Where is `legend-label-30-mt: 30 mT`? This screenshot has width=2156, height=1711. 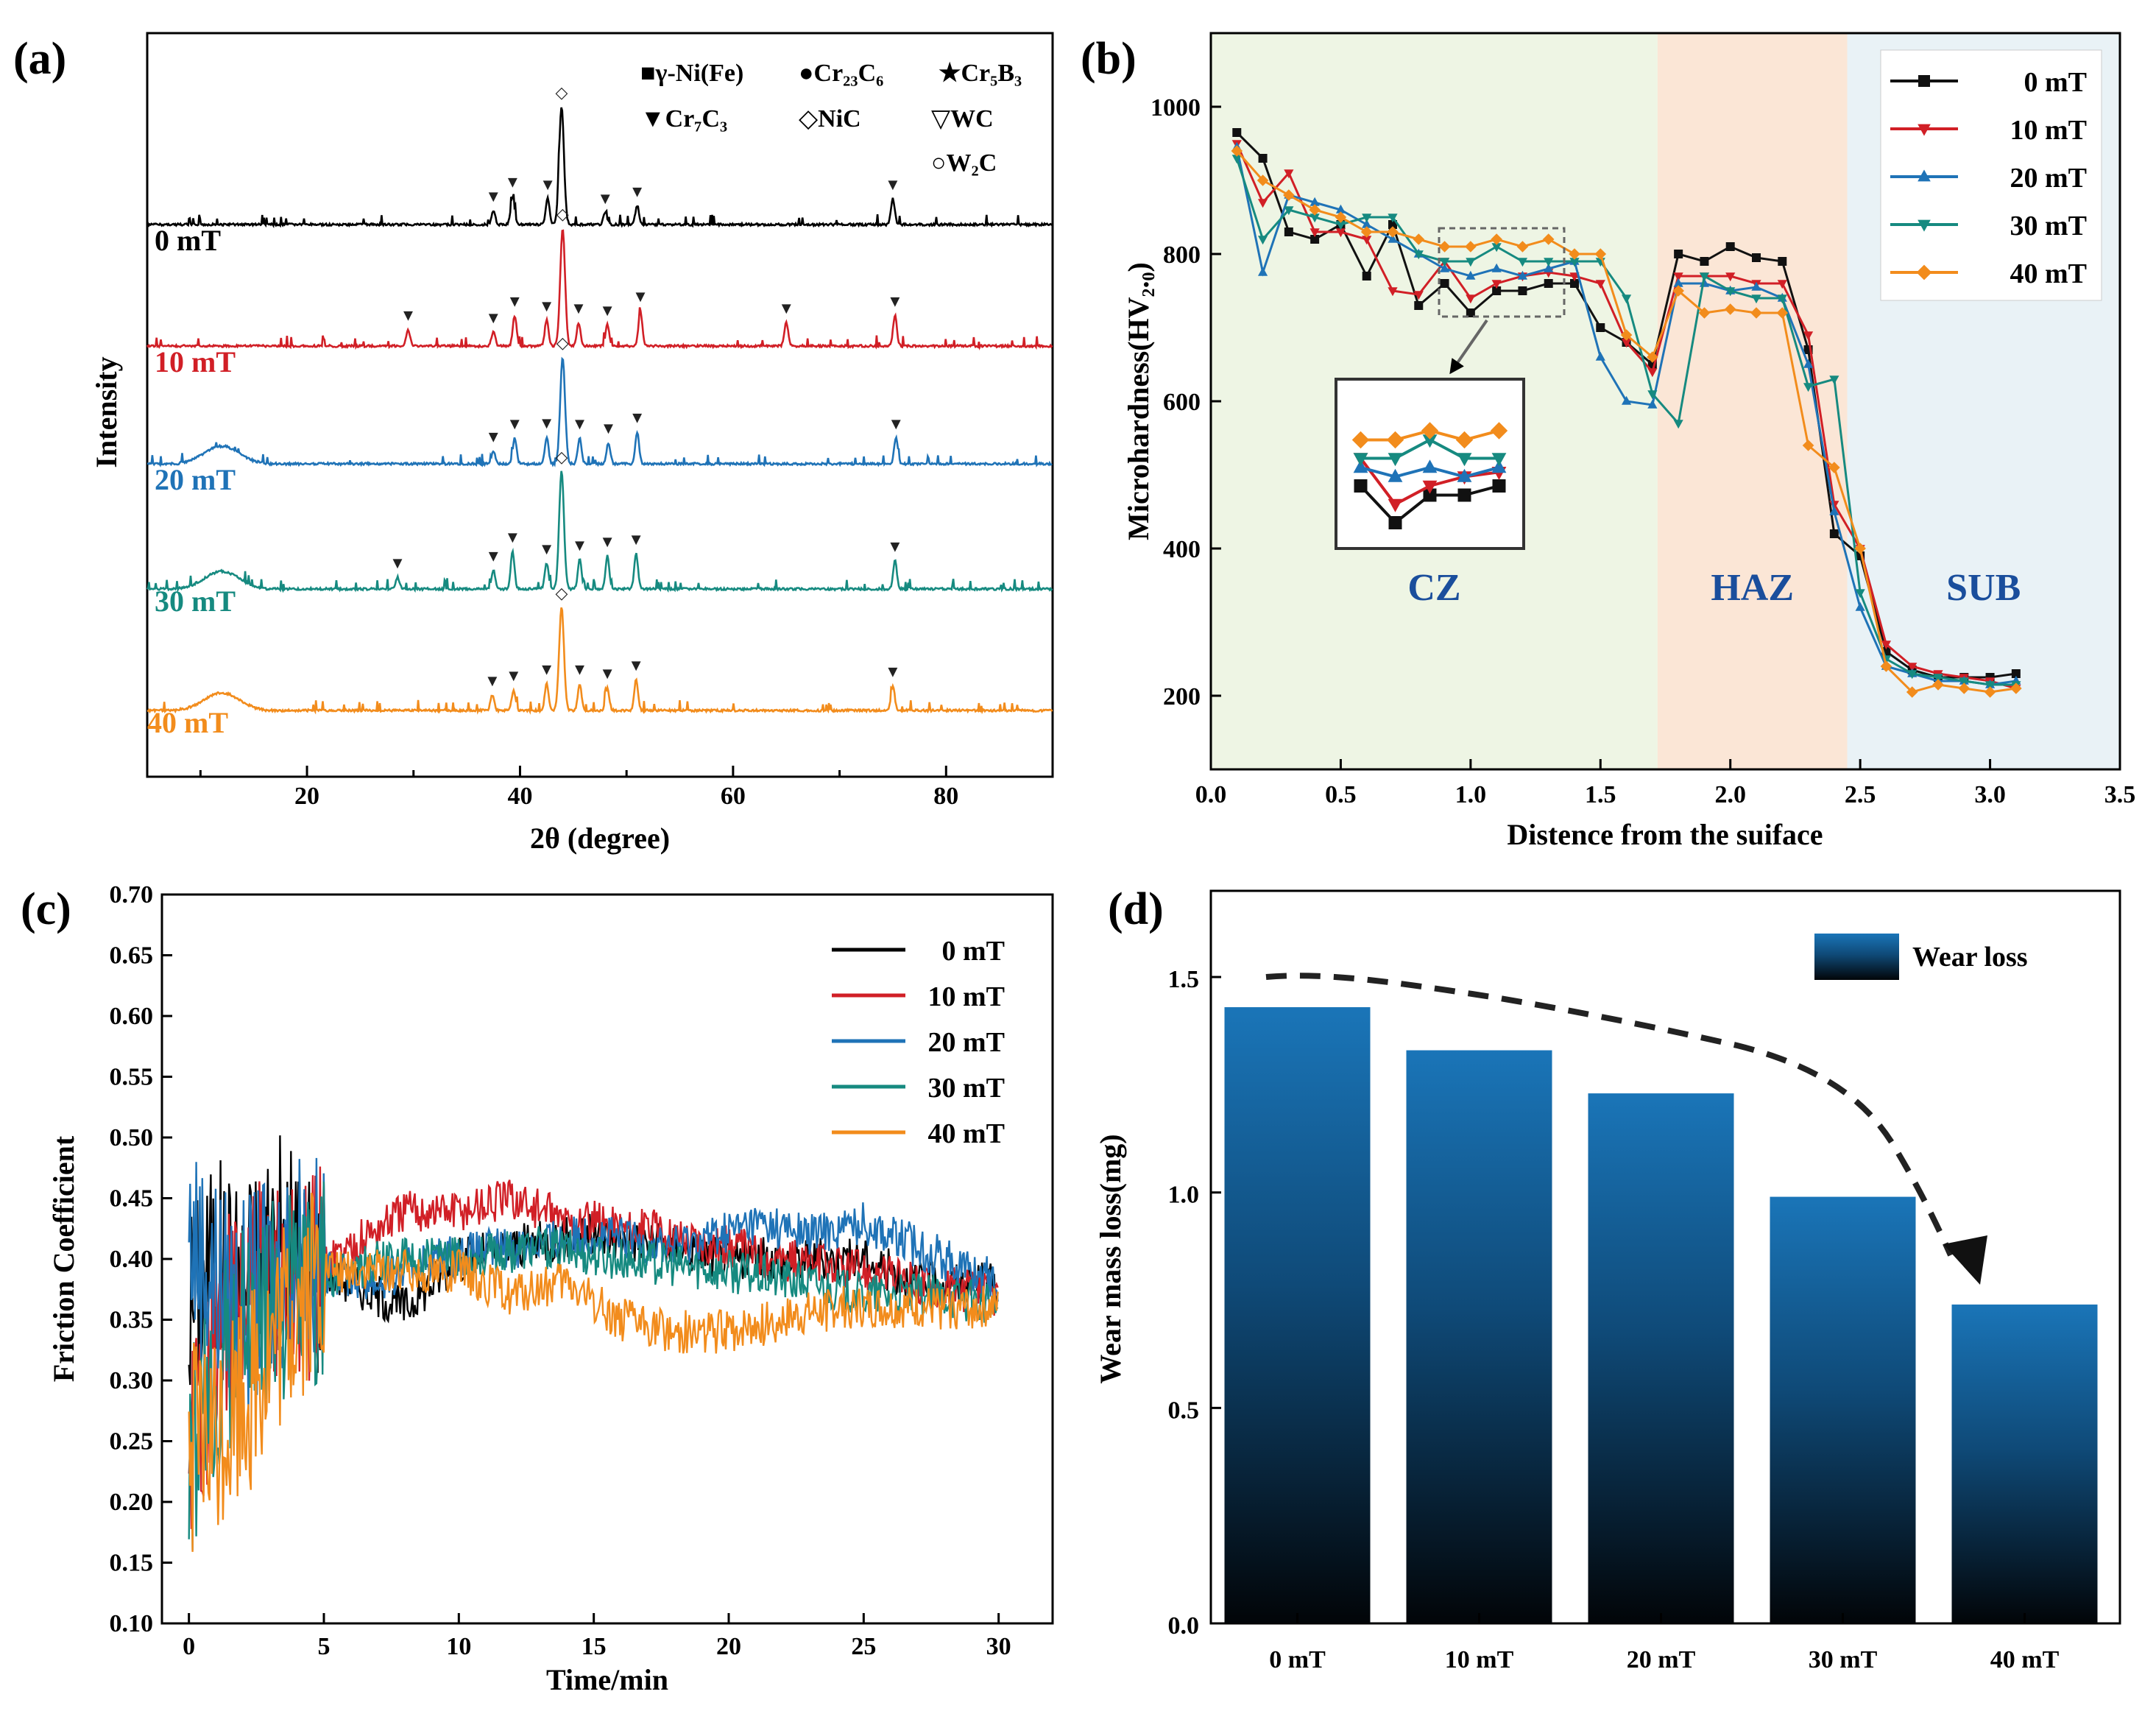 legend-label-30-mt: 30 mT is located at coordinates (2049, 226).